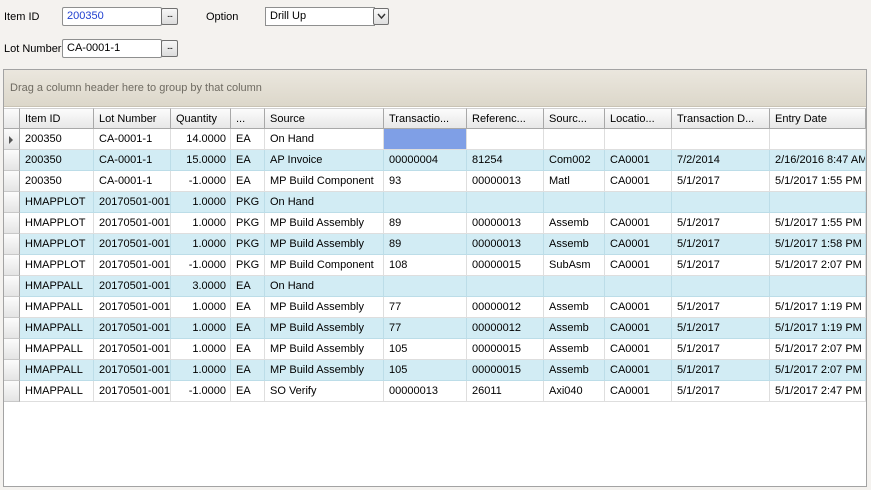 The image size is (871, 490). Describe the element at coordinates (505, 307) in the screenshot. I see `cell-reference: 00000012` at that location.